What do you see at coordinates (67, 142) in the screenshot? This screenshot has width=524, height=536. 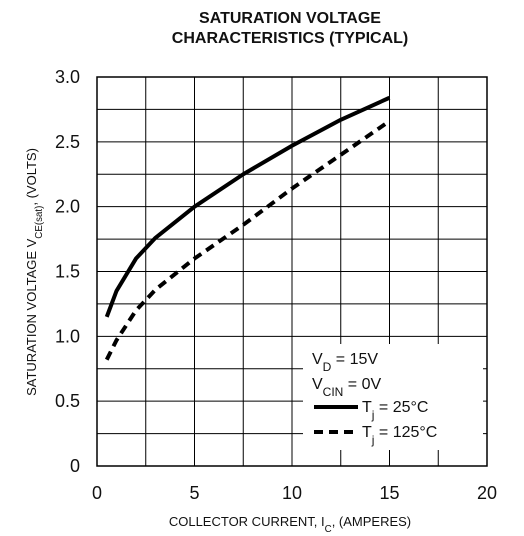 I see `y-tick-label: 2.5` at bounding box center [67, 142].